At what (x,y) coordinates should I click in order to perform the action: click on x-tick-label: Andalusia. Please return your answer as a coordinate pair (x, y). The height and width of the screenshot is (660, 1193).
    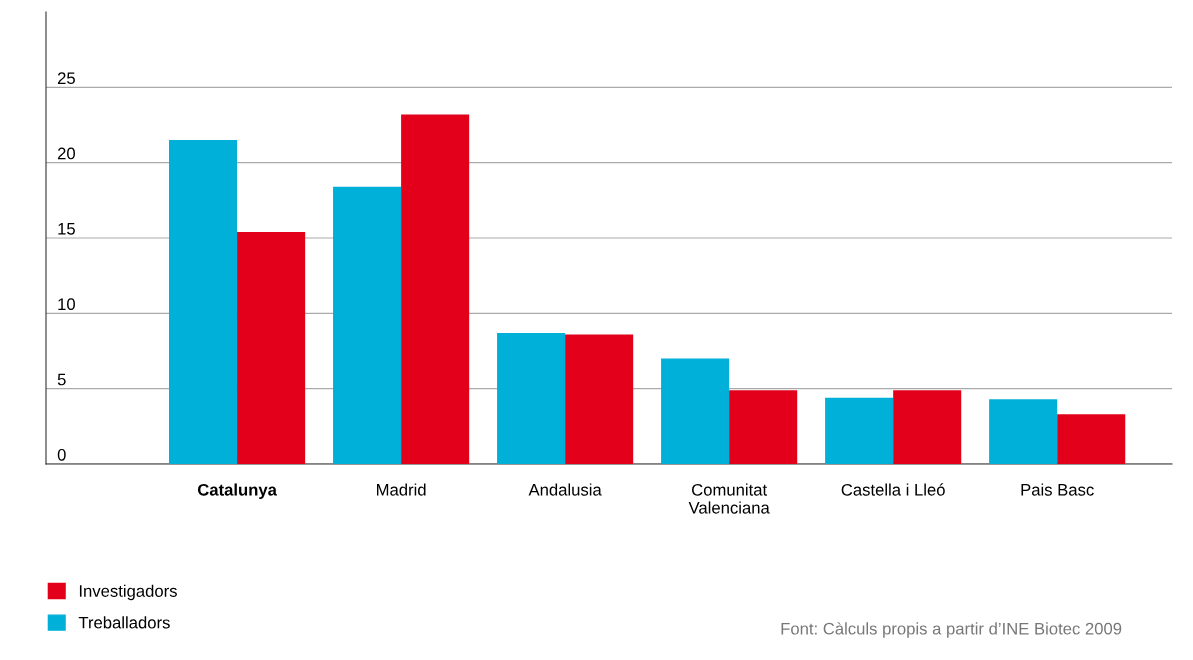
    Looking at the image, I should click on (565, 489).